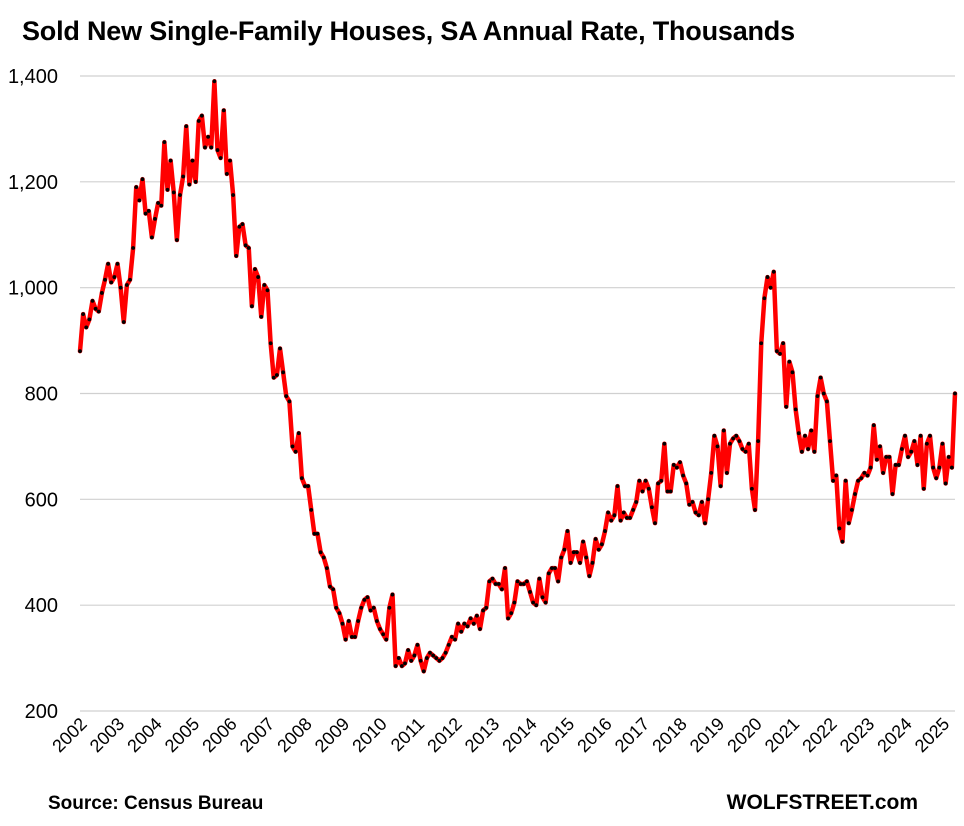 The image size is (964, 826). Describe the element at coordinates (107, 735) in the screenshot. I see `x-tick-label: 2003` at that location.